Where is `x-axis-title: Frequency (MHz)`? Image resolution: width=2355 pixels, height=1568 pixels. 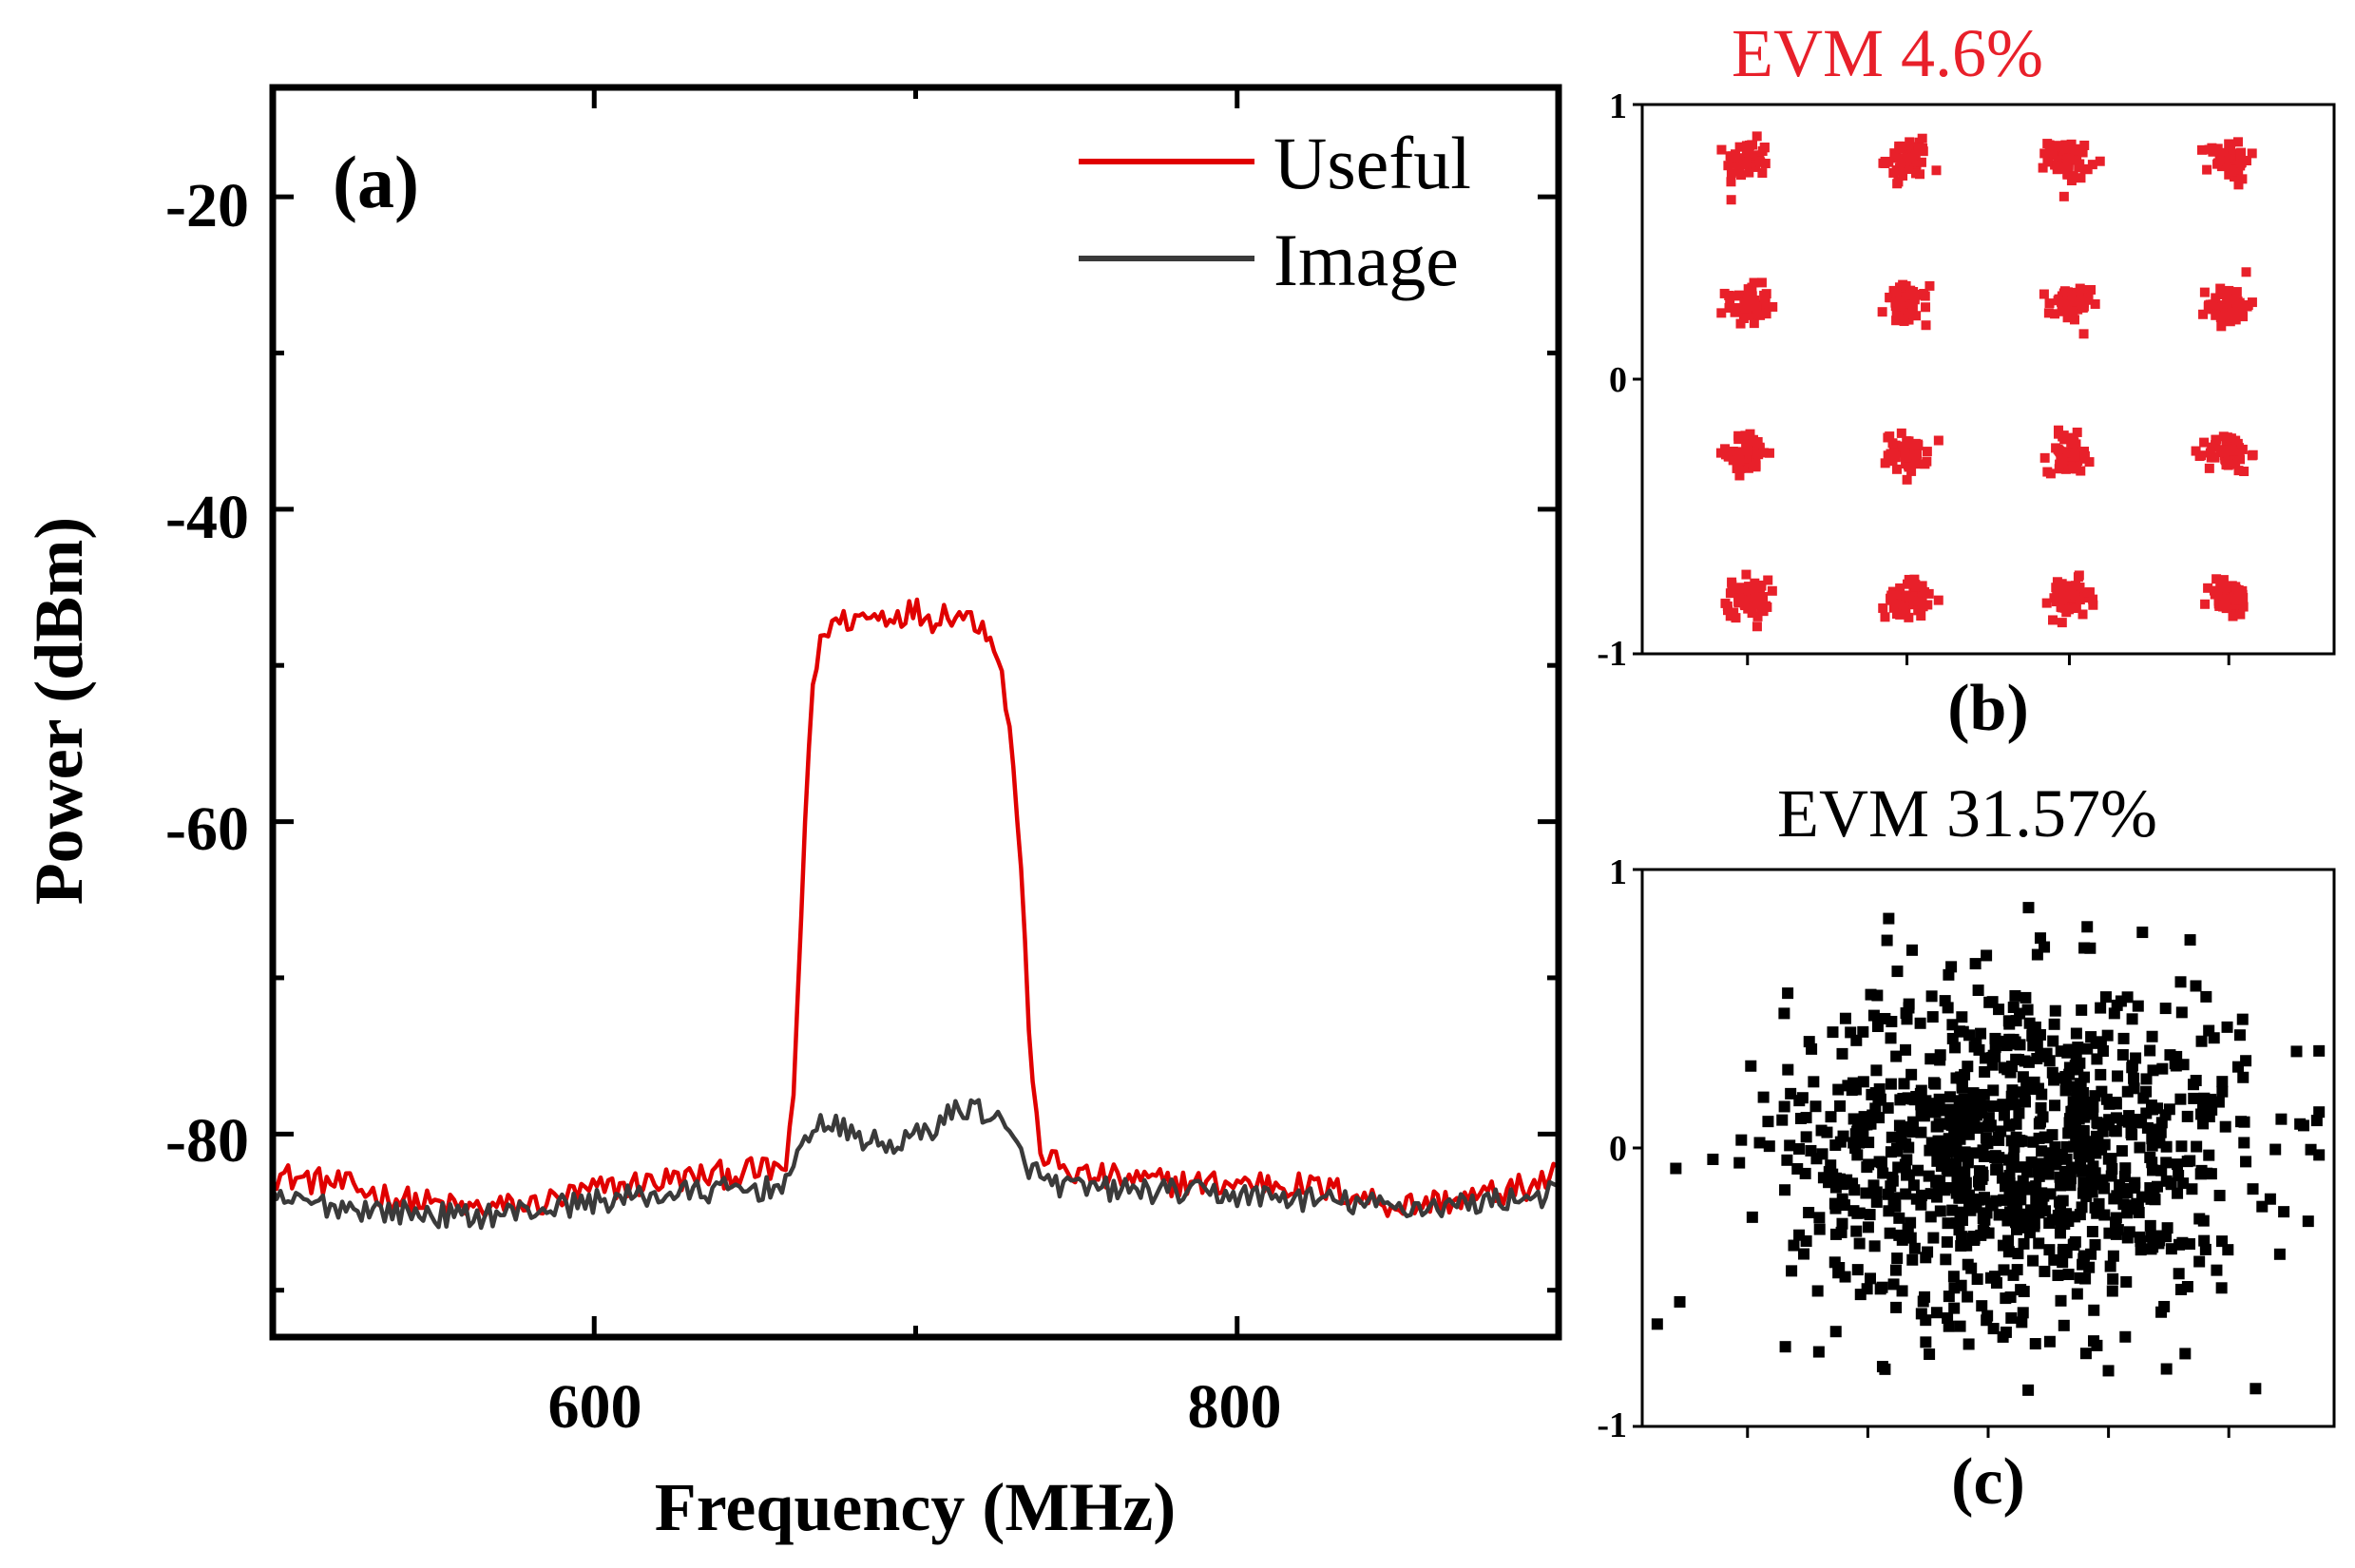 x-axis-title: Frequency (MHz) is located at coordinates (916, 1507).